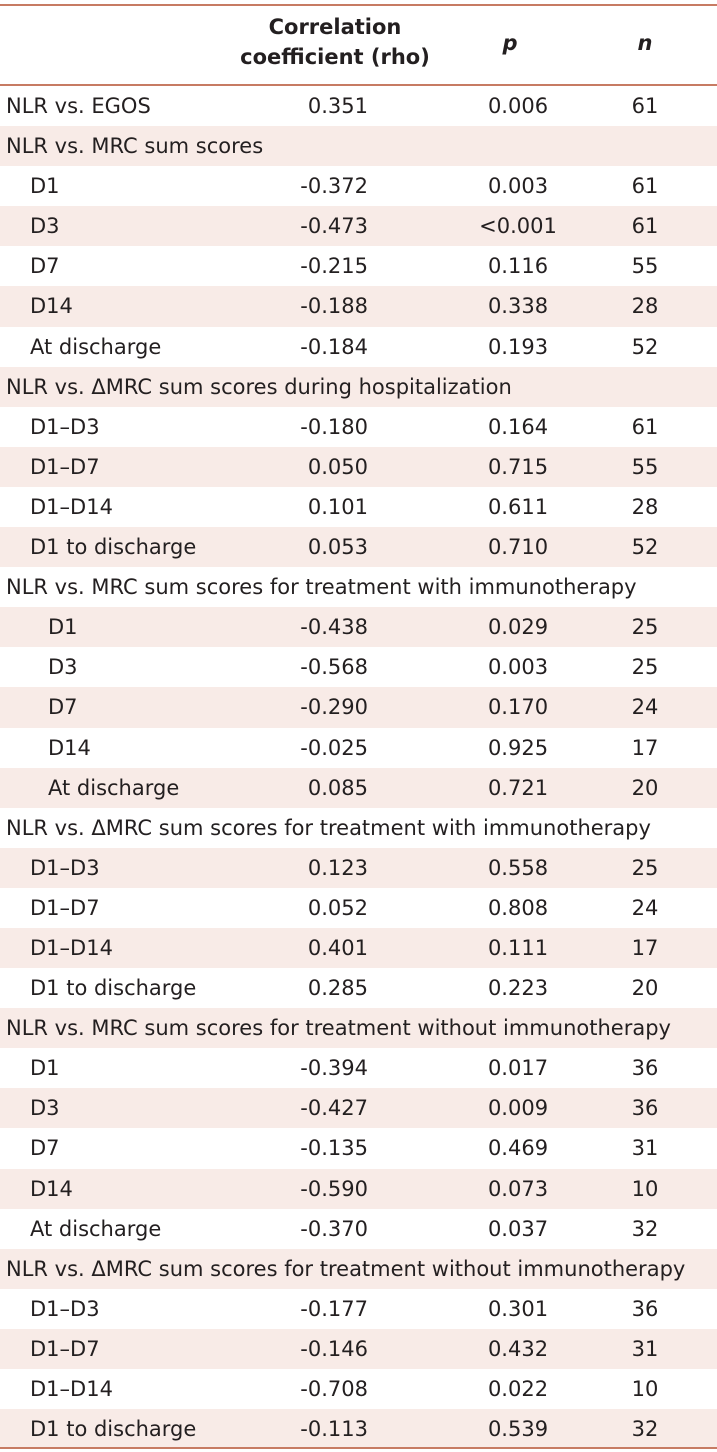 Image resolution: width=717 pixels, height=1452 pixels. I want to click on table-row: D1–D3 -0.177 0.301 36, so click(358, 1309).